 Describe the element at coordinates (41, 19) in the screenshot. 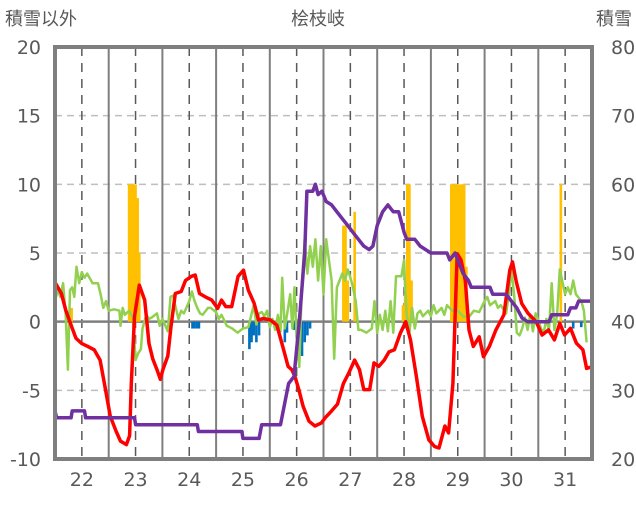

I see `left-axis-title: 積雪以外` at that location.